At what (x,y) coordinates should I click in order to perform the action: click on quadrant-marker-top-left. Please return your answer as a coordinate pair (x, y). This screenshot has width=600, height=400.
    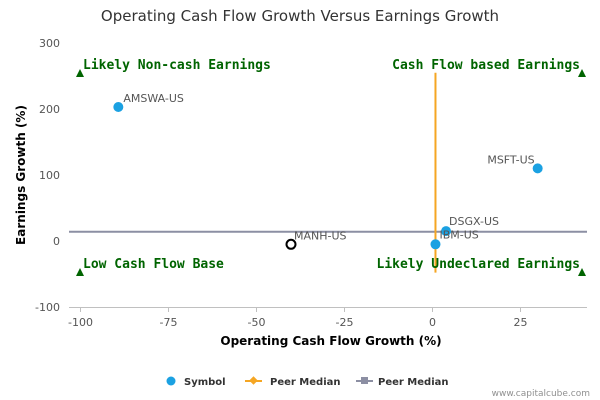
    Looking at the image, I should click on (80, 73).